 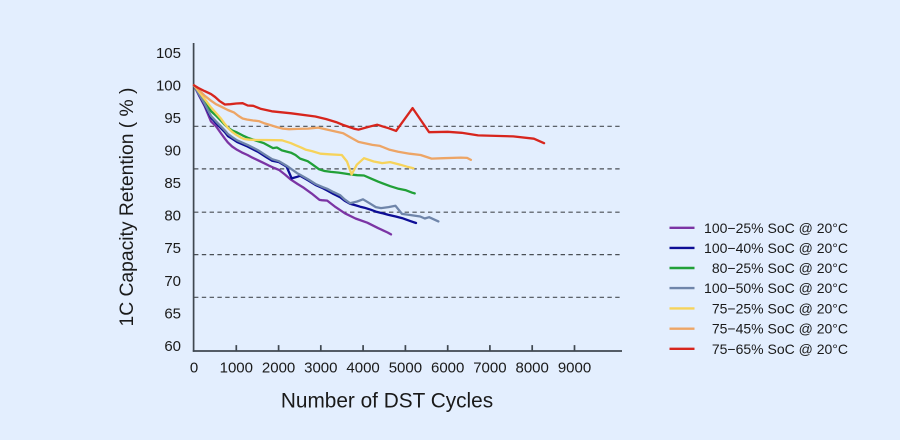 I want to click on svg-text: 90, so click(x=172, y=150).